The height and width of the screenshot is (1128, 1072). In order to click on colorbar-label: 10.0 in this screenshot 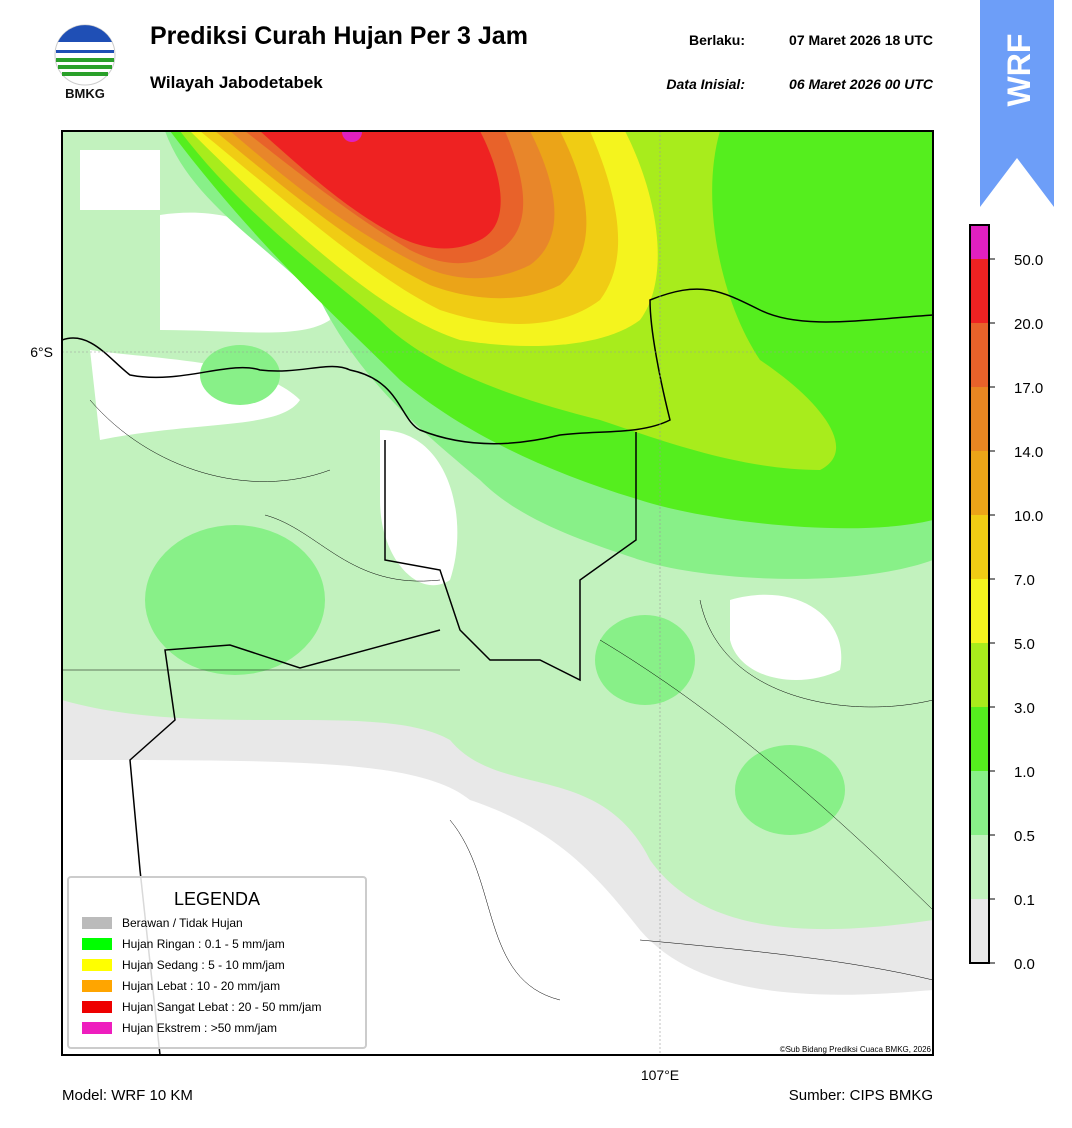, I will do `click(1028, 516)`.